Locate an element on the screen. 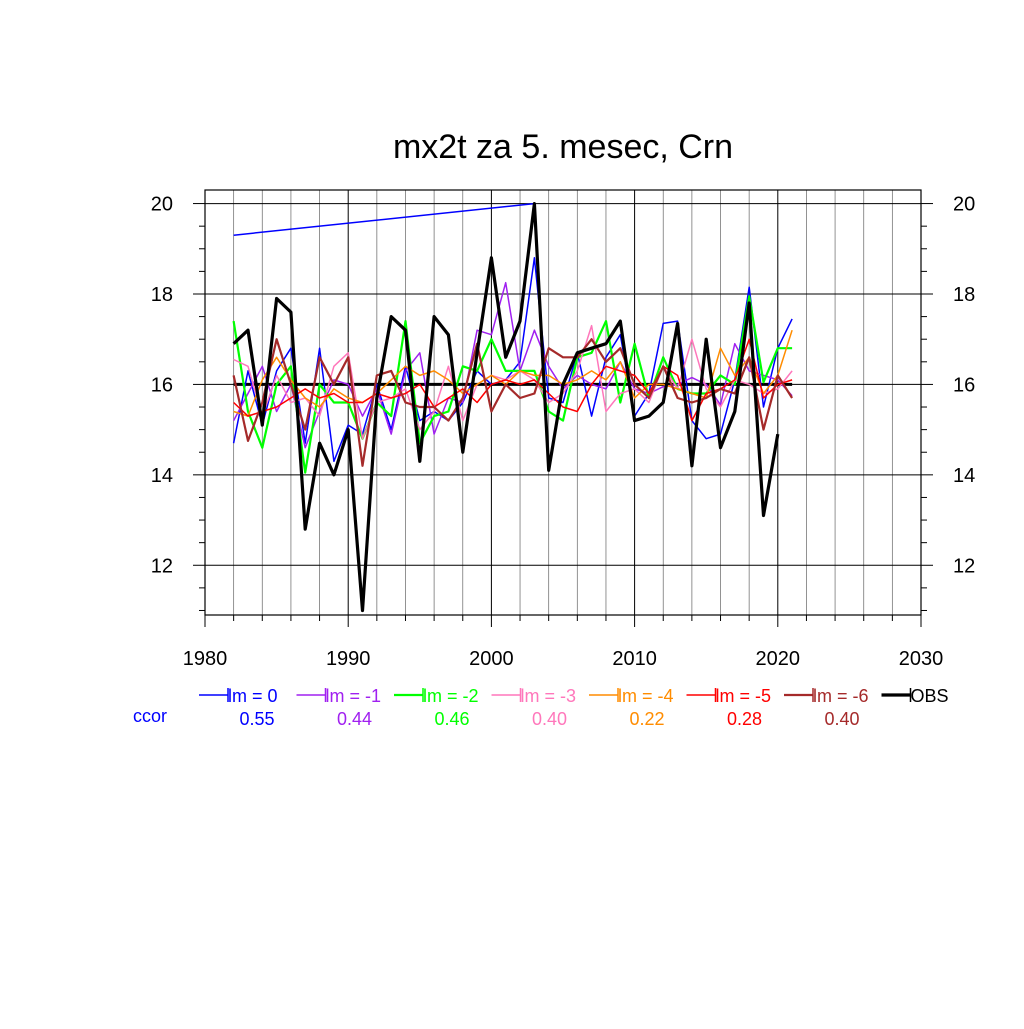 The width and height of the screenshot is (1024, 1029). y-tick-label-left: 20 is located at coordinates (162, 205).